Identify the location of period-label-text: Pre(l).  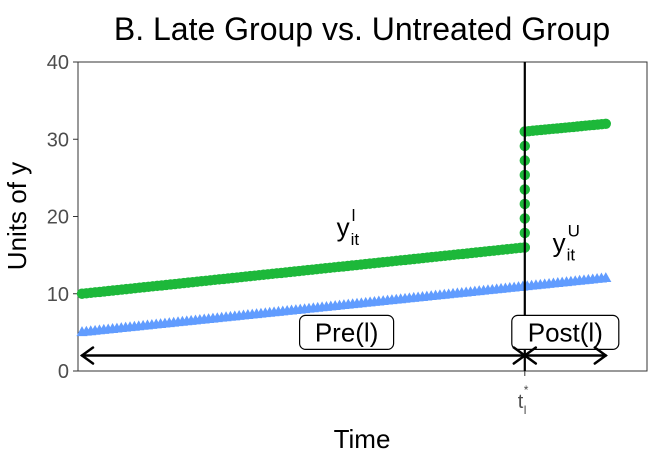
(347, 332).